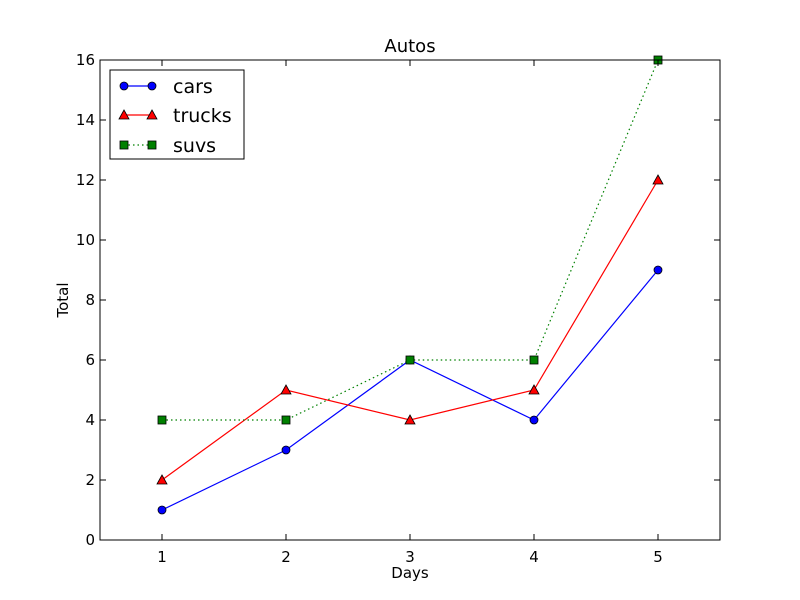 The image size is (800, 600). Describe the element at coordinates (167, 146) in the screenshot. I see `legend-entry-suvs: suvs` at that location.